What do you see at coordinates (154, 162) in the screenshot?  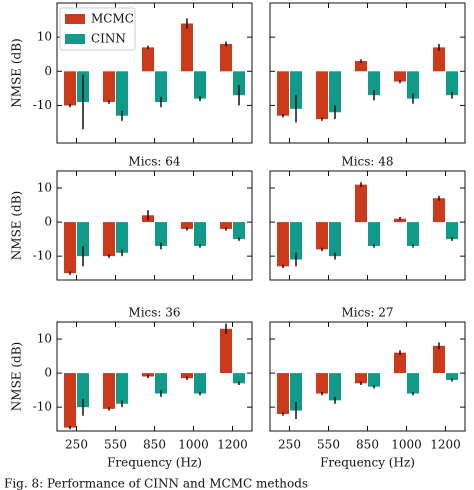 I see `panel-title: Mics: 64` at bounding box center [154, 162].